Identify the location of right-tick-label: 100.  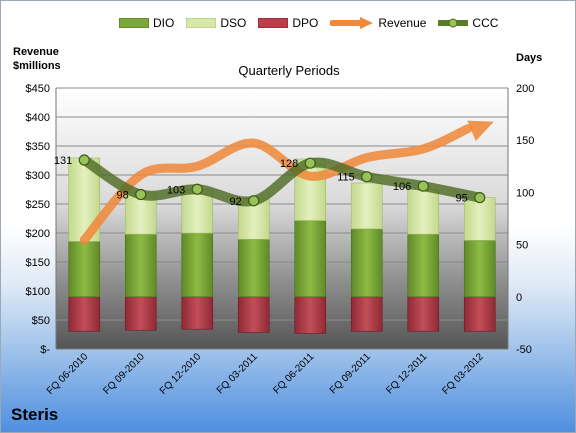
(525, 193).